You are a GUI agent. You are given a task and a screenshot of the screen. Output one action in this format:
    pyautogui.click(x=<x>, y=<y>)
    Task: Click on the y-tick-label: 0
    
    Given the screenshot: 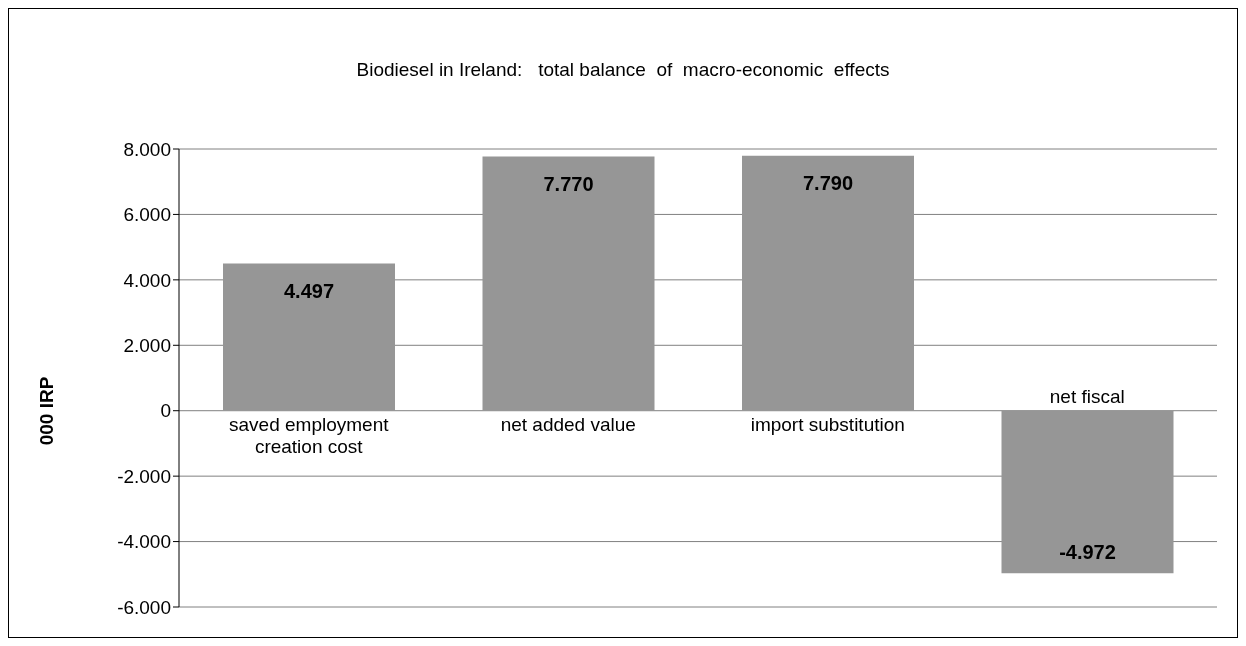 What is the action you would take?
    pyautogui.click(x=165, y=411)
    